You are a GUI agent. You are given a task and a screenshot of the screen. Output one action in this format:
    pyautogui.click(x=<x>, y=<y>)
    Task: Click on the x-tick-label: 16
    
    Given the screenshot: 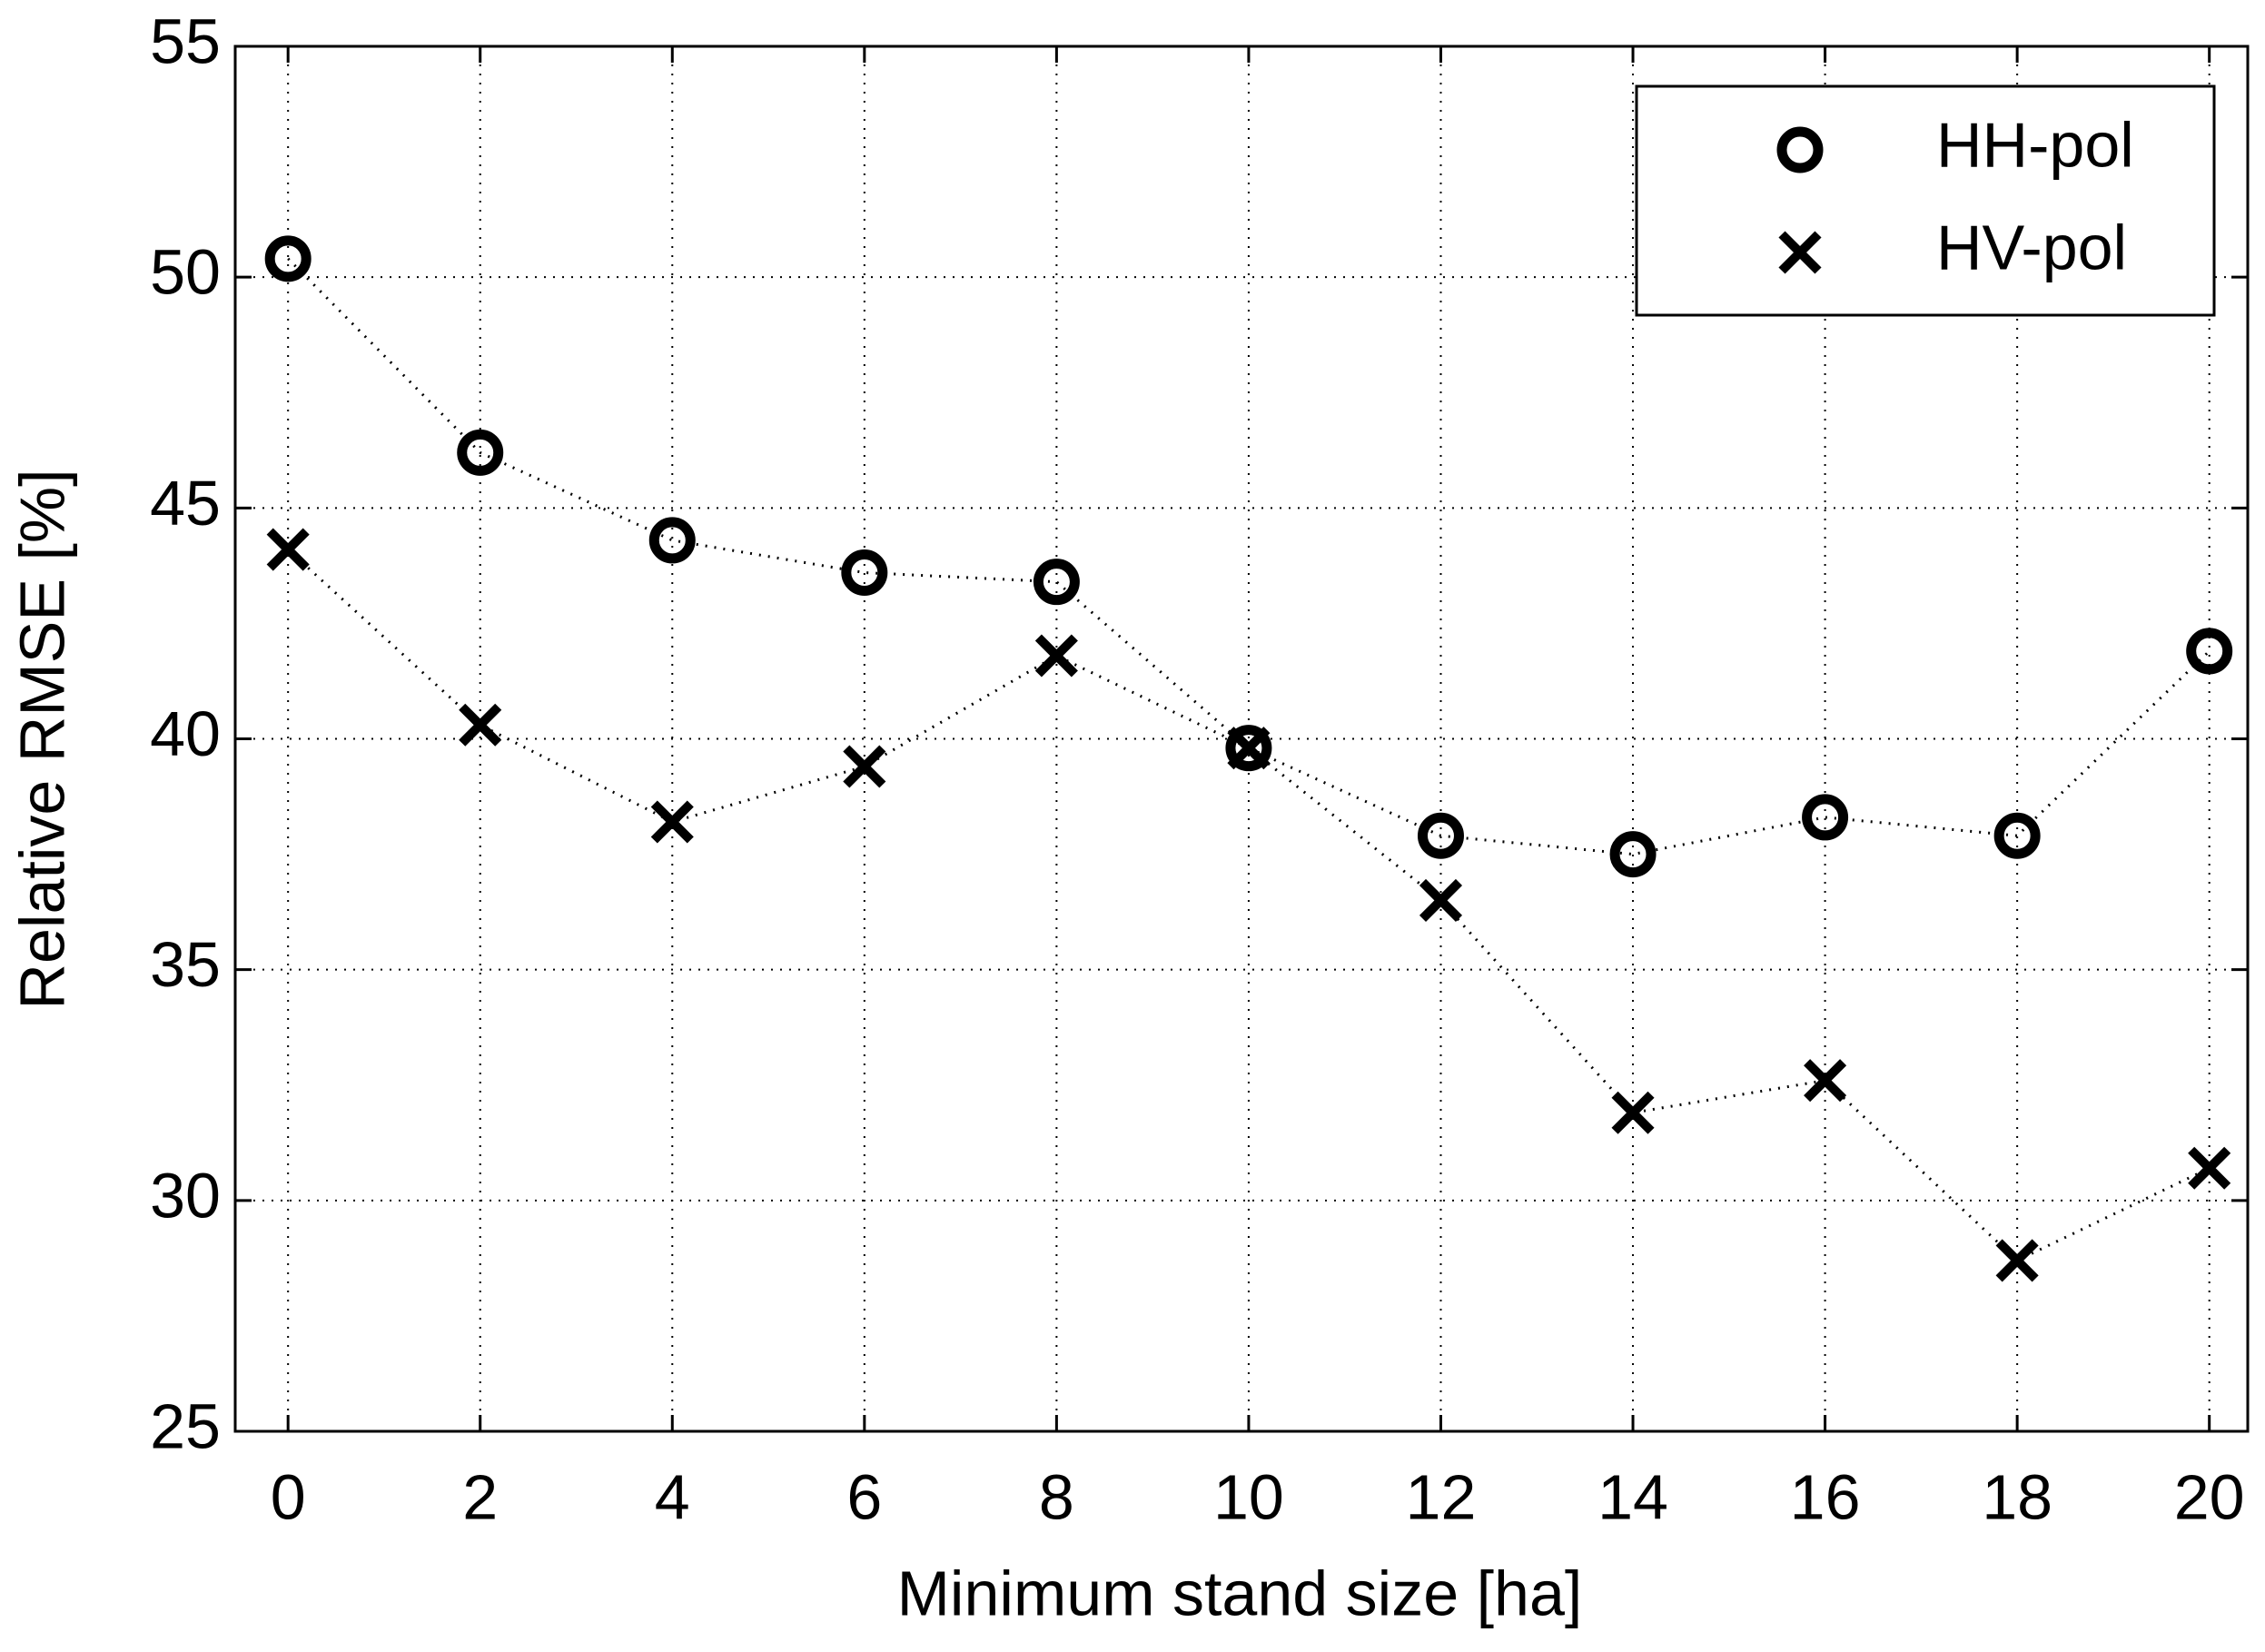 What is the action you would take?
    pyautogui.click(x=1825, y=1496)
    